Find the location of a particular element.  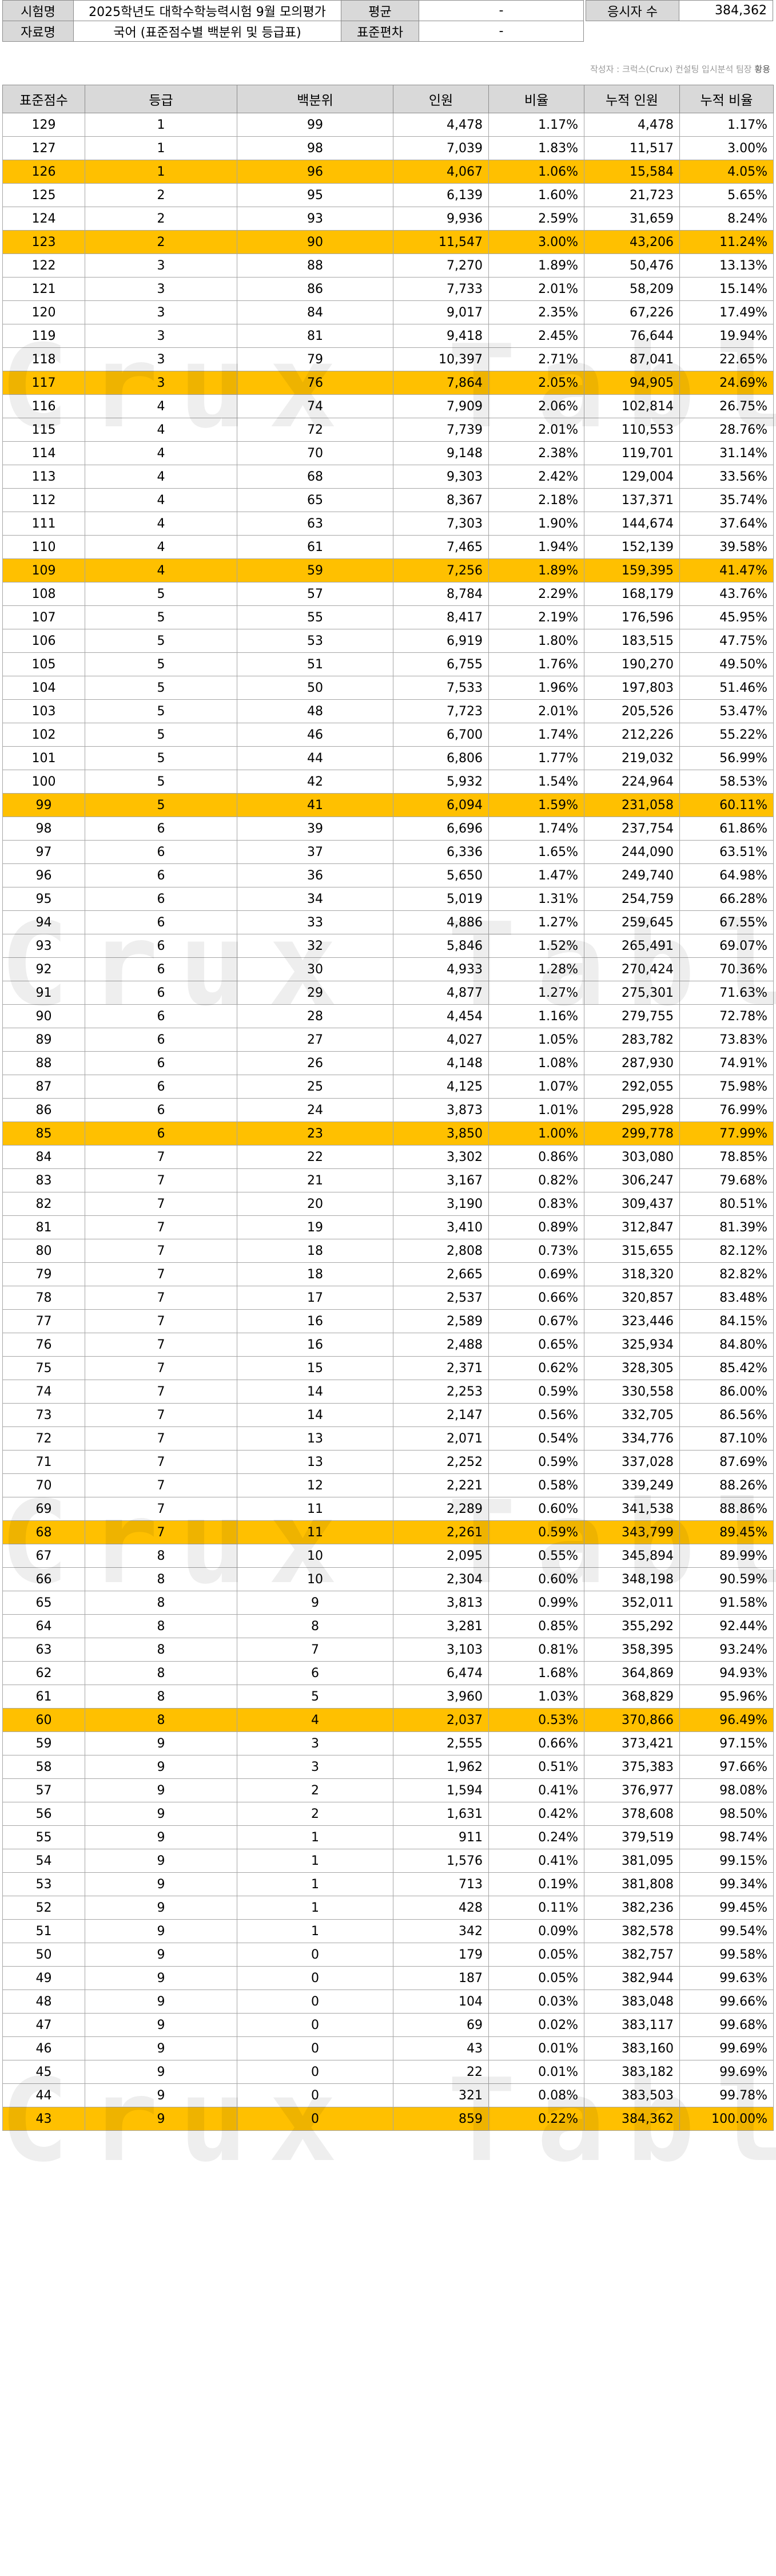

ratio-cell: 0.66% is located at coordinates (536, 1298).